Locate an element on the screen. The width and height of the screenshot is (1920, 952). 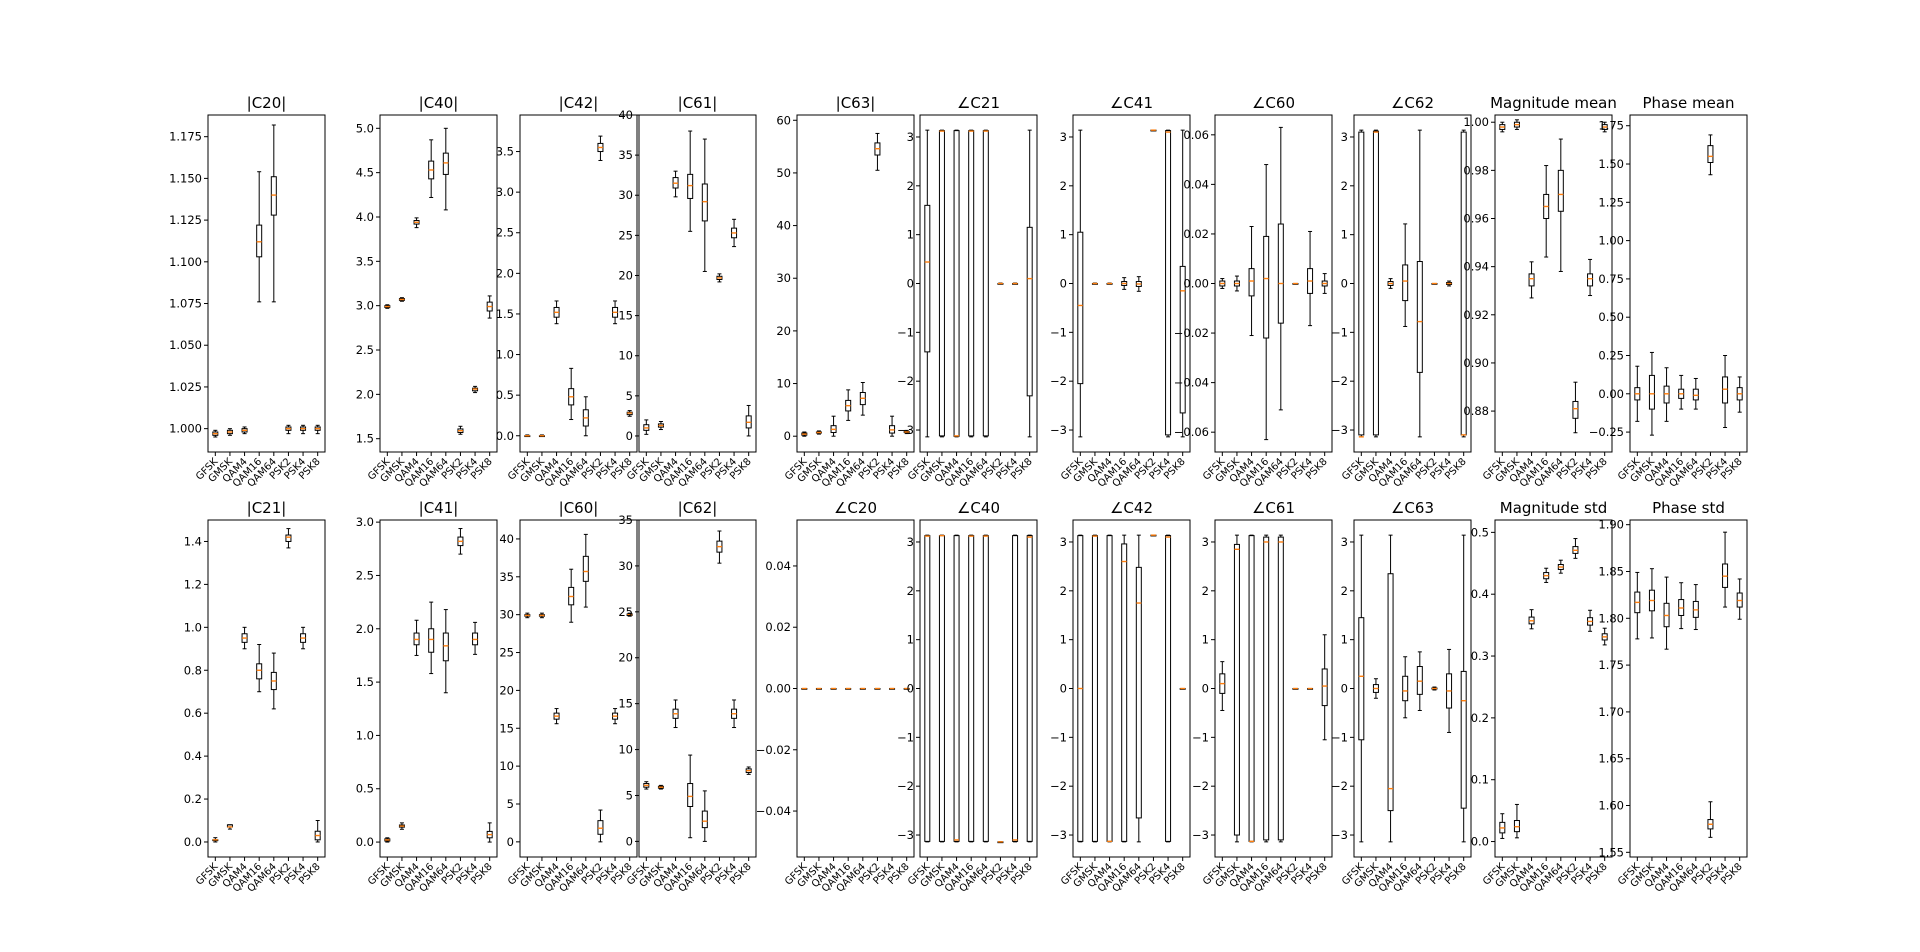
subplot-title: Phase mean is located at coordinates (1688, 103).